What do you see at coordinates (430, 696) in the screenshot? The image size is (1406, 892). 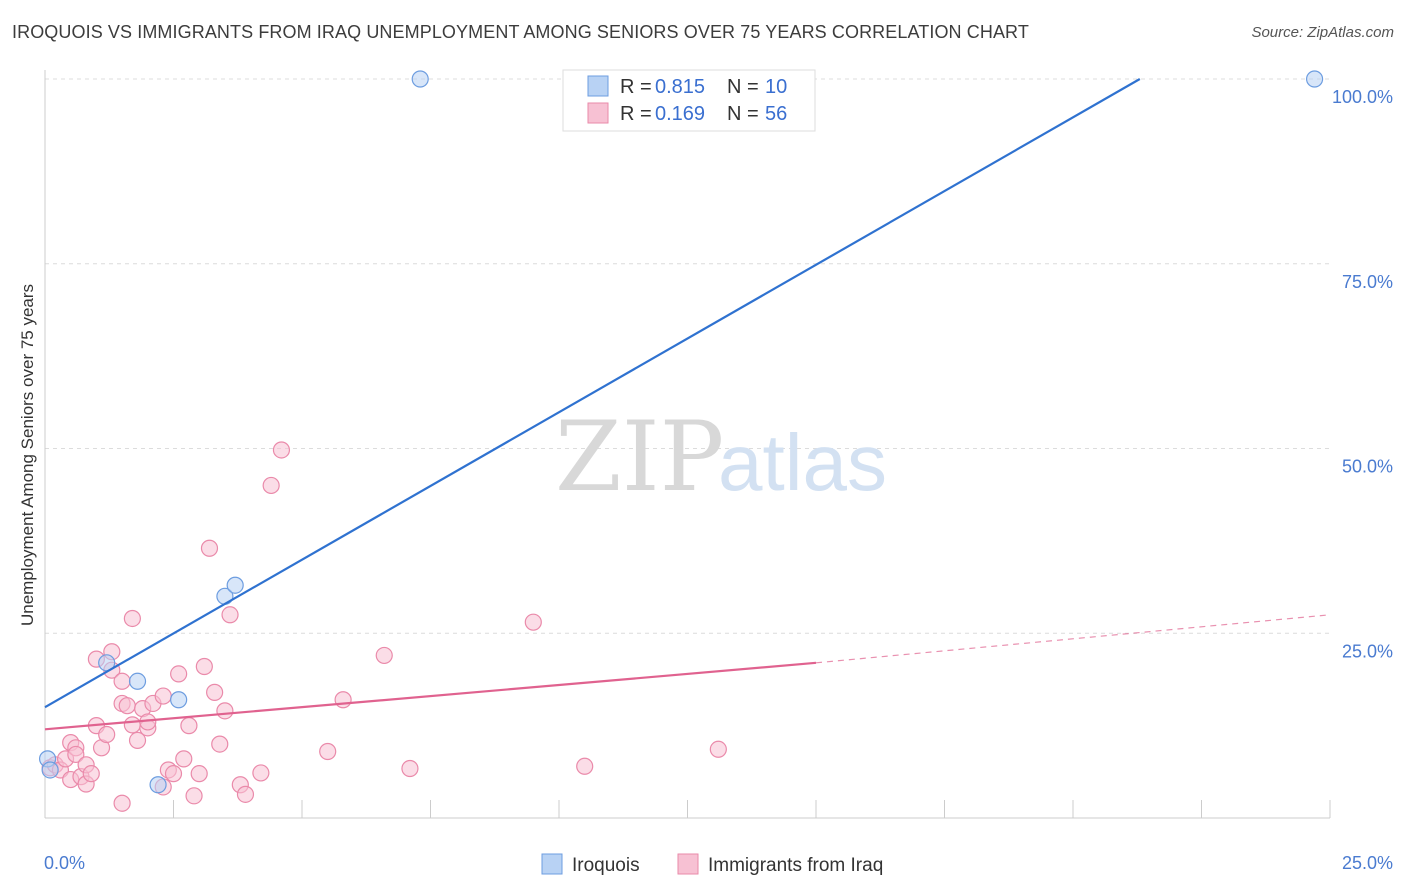 I see `iraq-trend-line` at bounding box center [430, 696].